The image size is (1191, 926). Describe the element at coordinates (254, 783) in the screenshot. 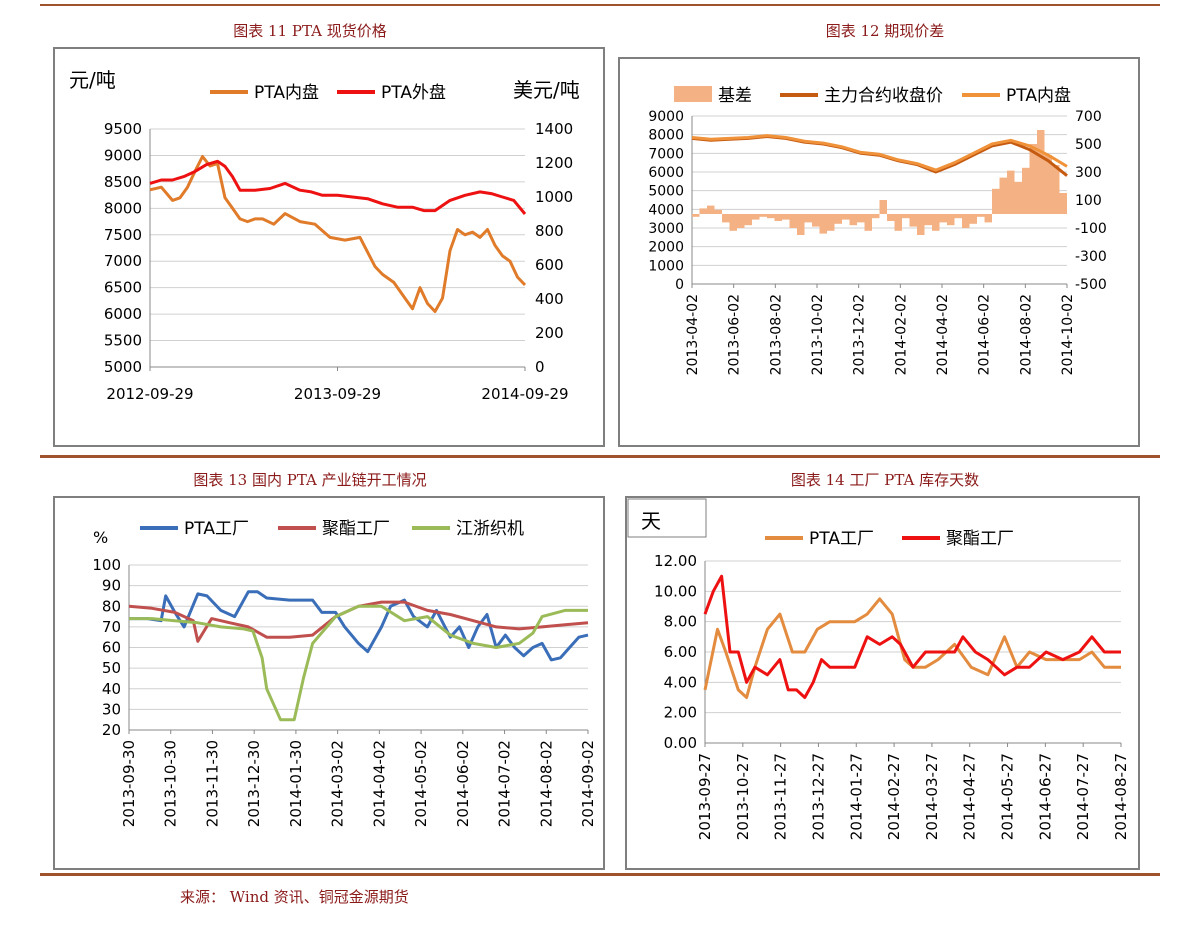

I see `x-tick-label: 2013-12-30` at that location.